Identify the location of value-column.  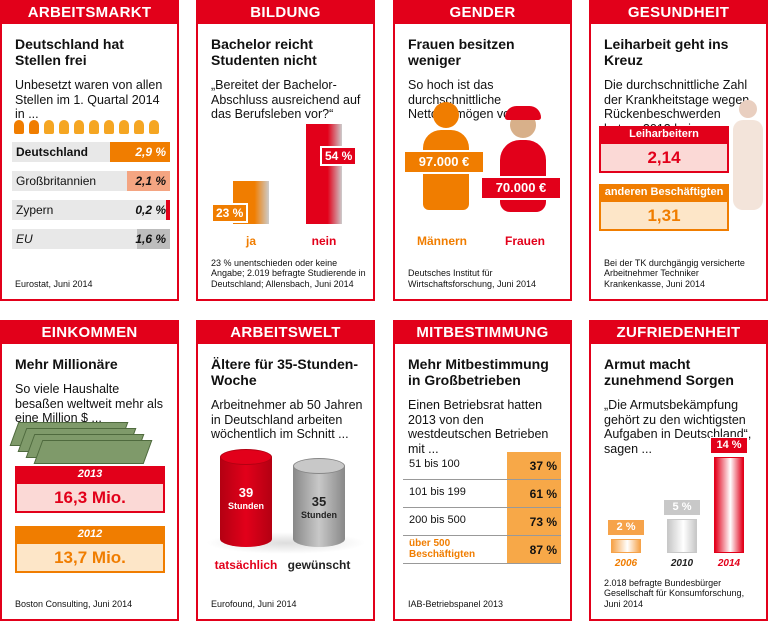
(534, 508).